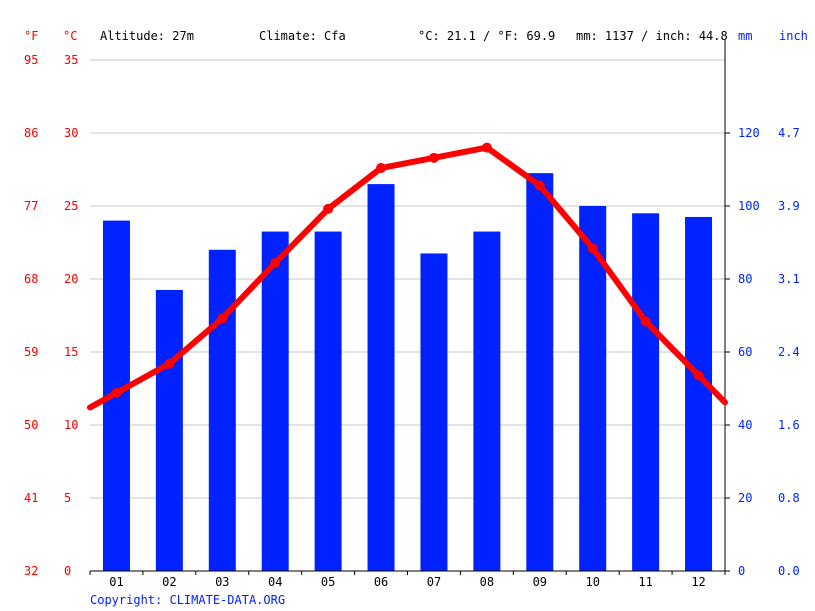 This screenshot has height=611, width=815. Describe the element at coordinates (698, 582) in the screenshot. I see `month-tick-label: 12` at that location.